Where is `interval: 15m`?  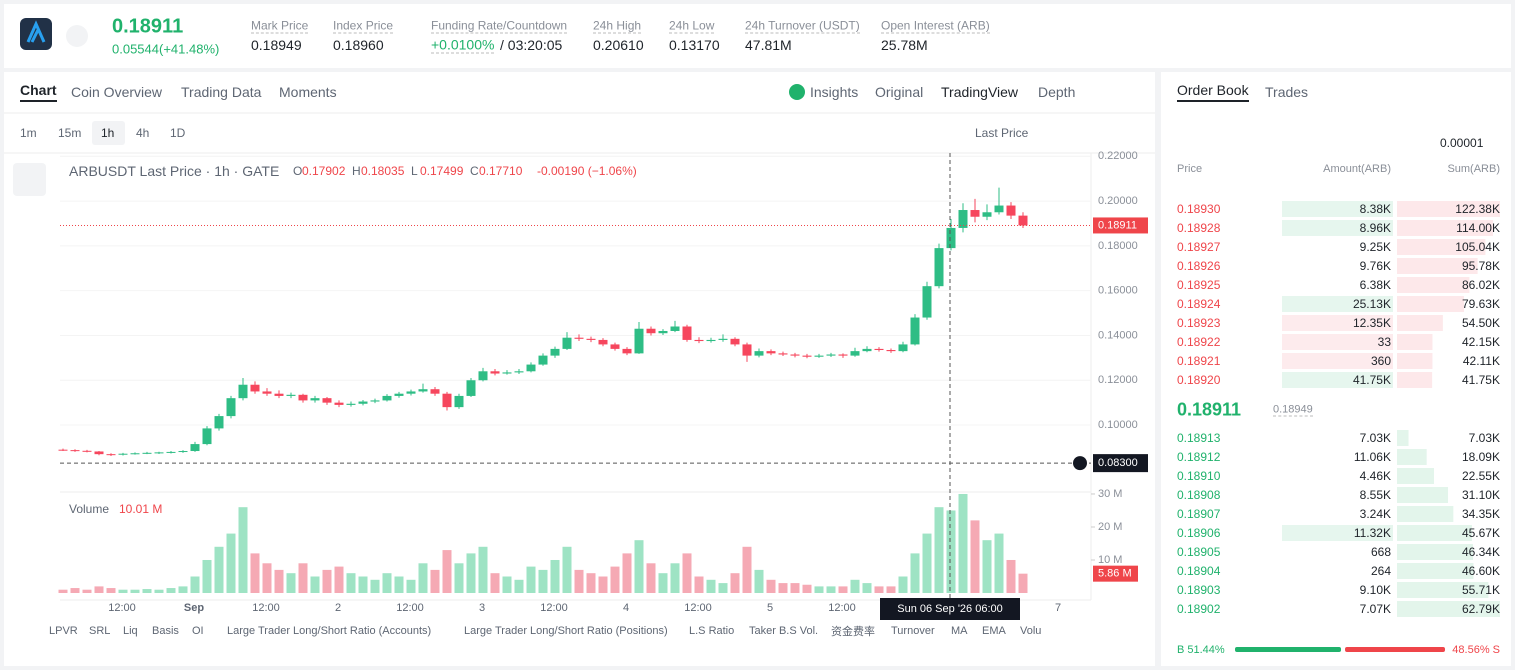
interval: 15m is located at coordinates (70, 133).